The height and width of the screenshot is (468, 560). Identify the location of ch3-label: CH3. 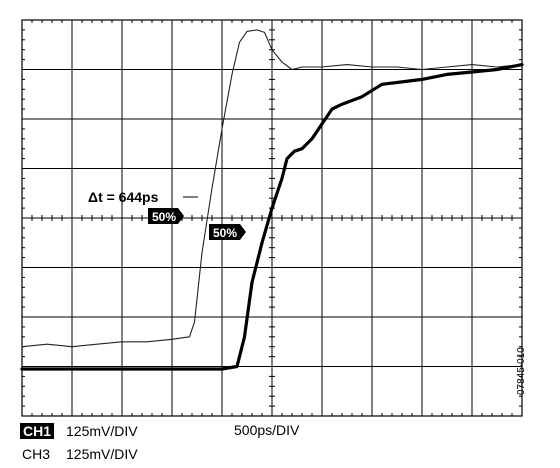
(36, 454).